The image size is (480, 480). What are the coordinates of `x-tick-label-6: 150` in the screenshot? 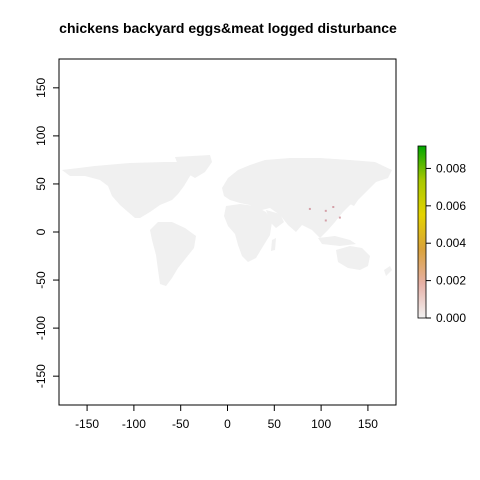 It's located at (368, 424).